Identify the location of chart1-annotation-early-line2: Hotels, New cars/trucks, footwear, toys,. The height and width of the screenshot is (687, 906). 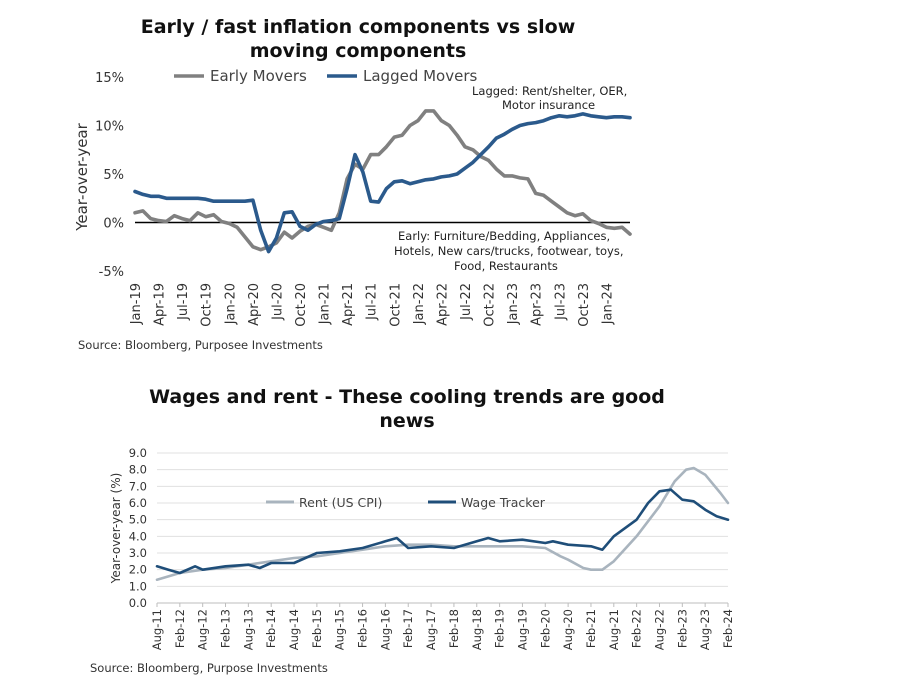
(508, 251).